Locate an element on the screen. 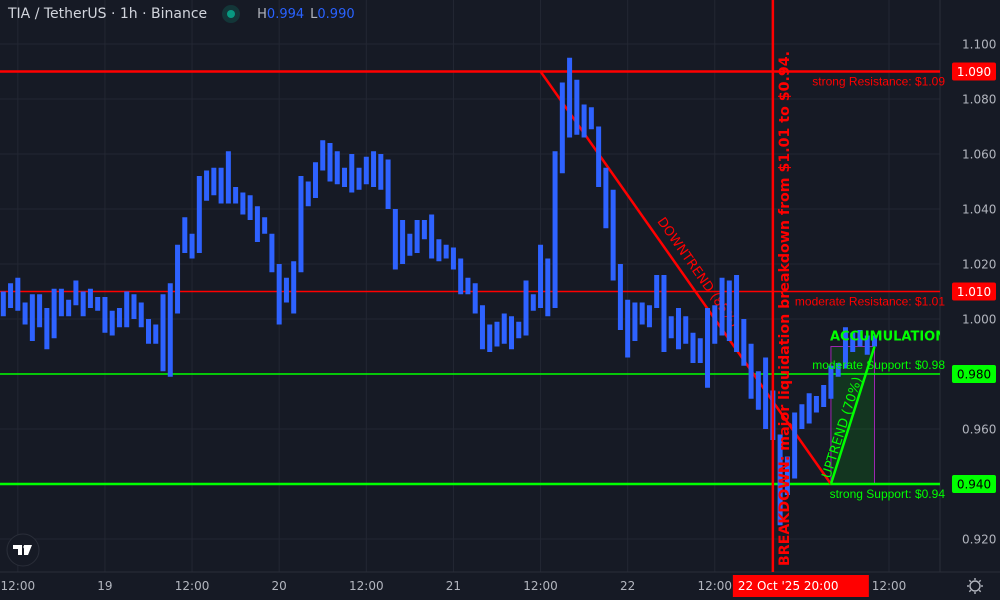 The height and width of the screenshot is (600, 1000). market-status-icon is located at coordinates (231, 14).